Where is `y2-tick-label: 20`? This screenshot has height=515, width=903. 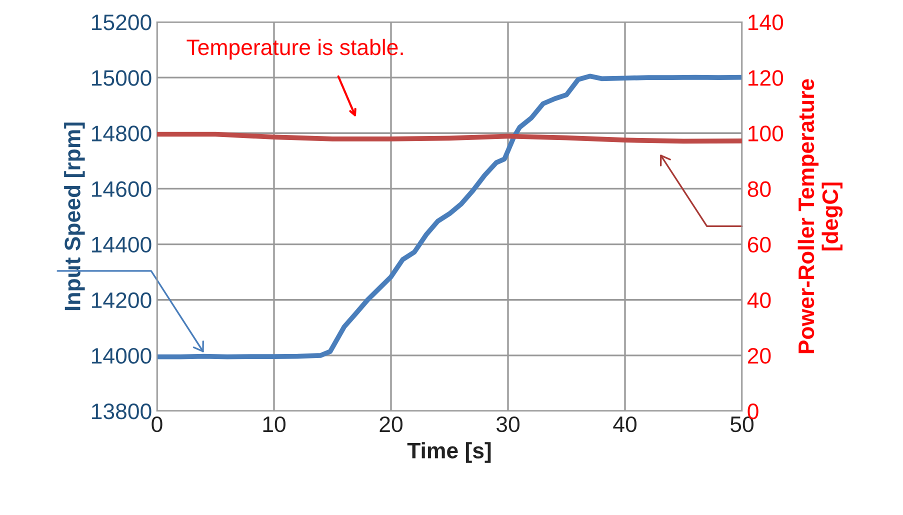
y2-tick-label: 20 is located at coordinates (759, 356).